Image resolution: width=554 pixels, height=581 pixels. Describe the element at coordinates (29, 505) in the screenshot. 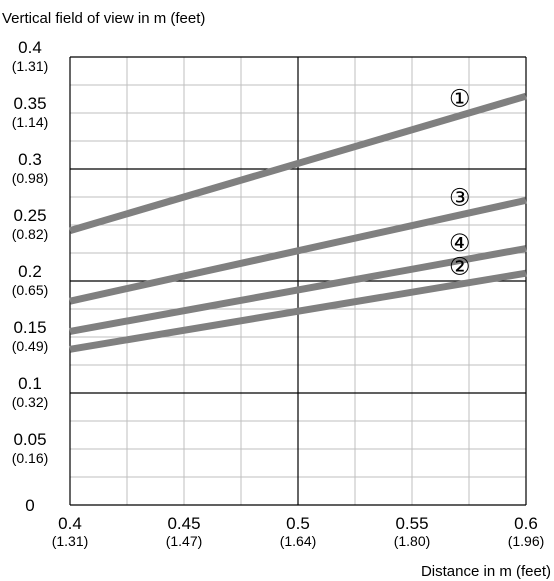

I see `y-tick-label: 0` at that location.